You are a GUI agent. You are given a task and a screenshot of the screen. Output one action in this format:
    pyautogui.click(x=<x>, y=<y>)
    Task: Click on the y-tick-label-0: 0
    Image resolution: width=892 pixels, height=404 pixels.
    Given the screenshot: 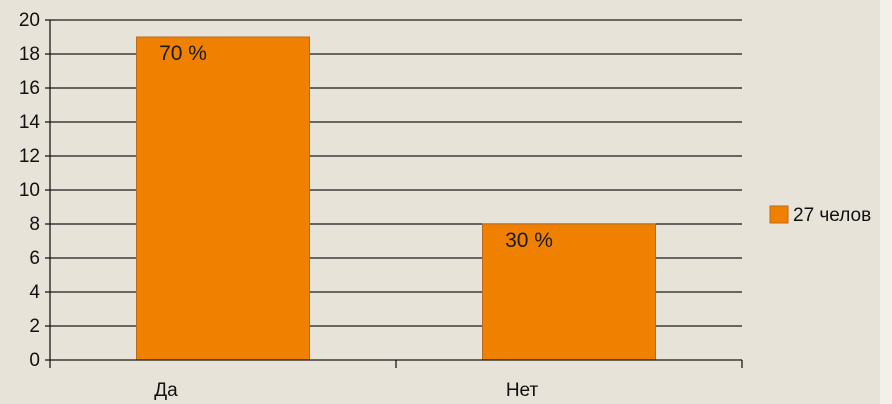 What is the action you would take?
    pyautogui.click(x=34, y=360)
    